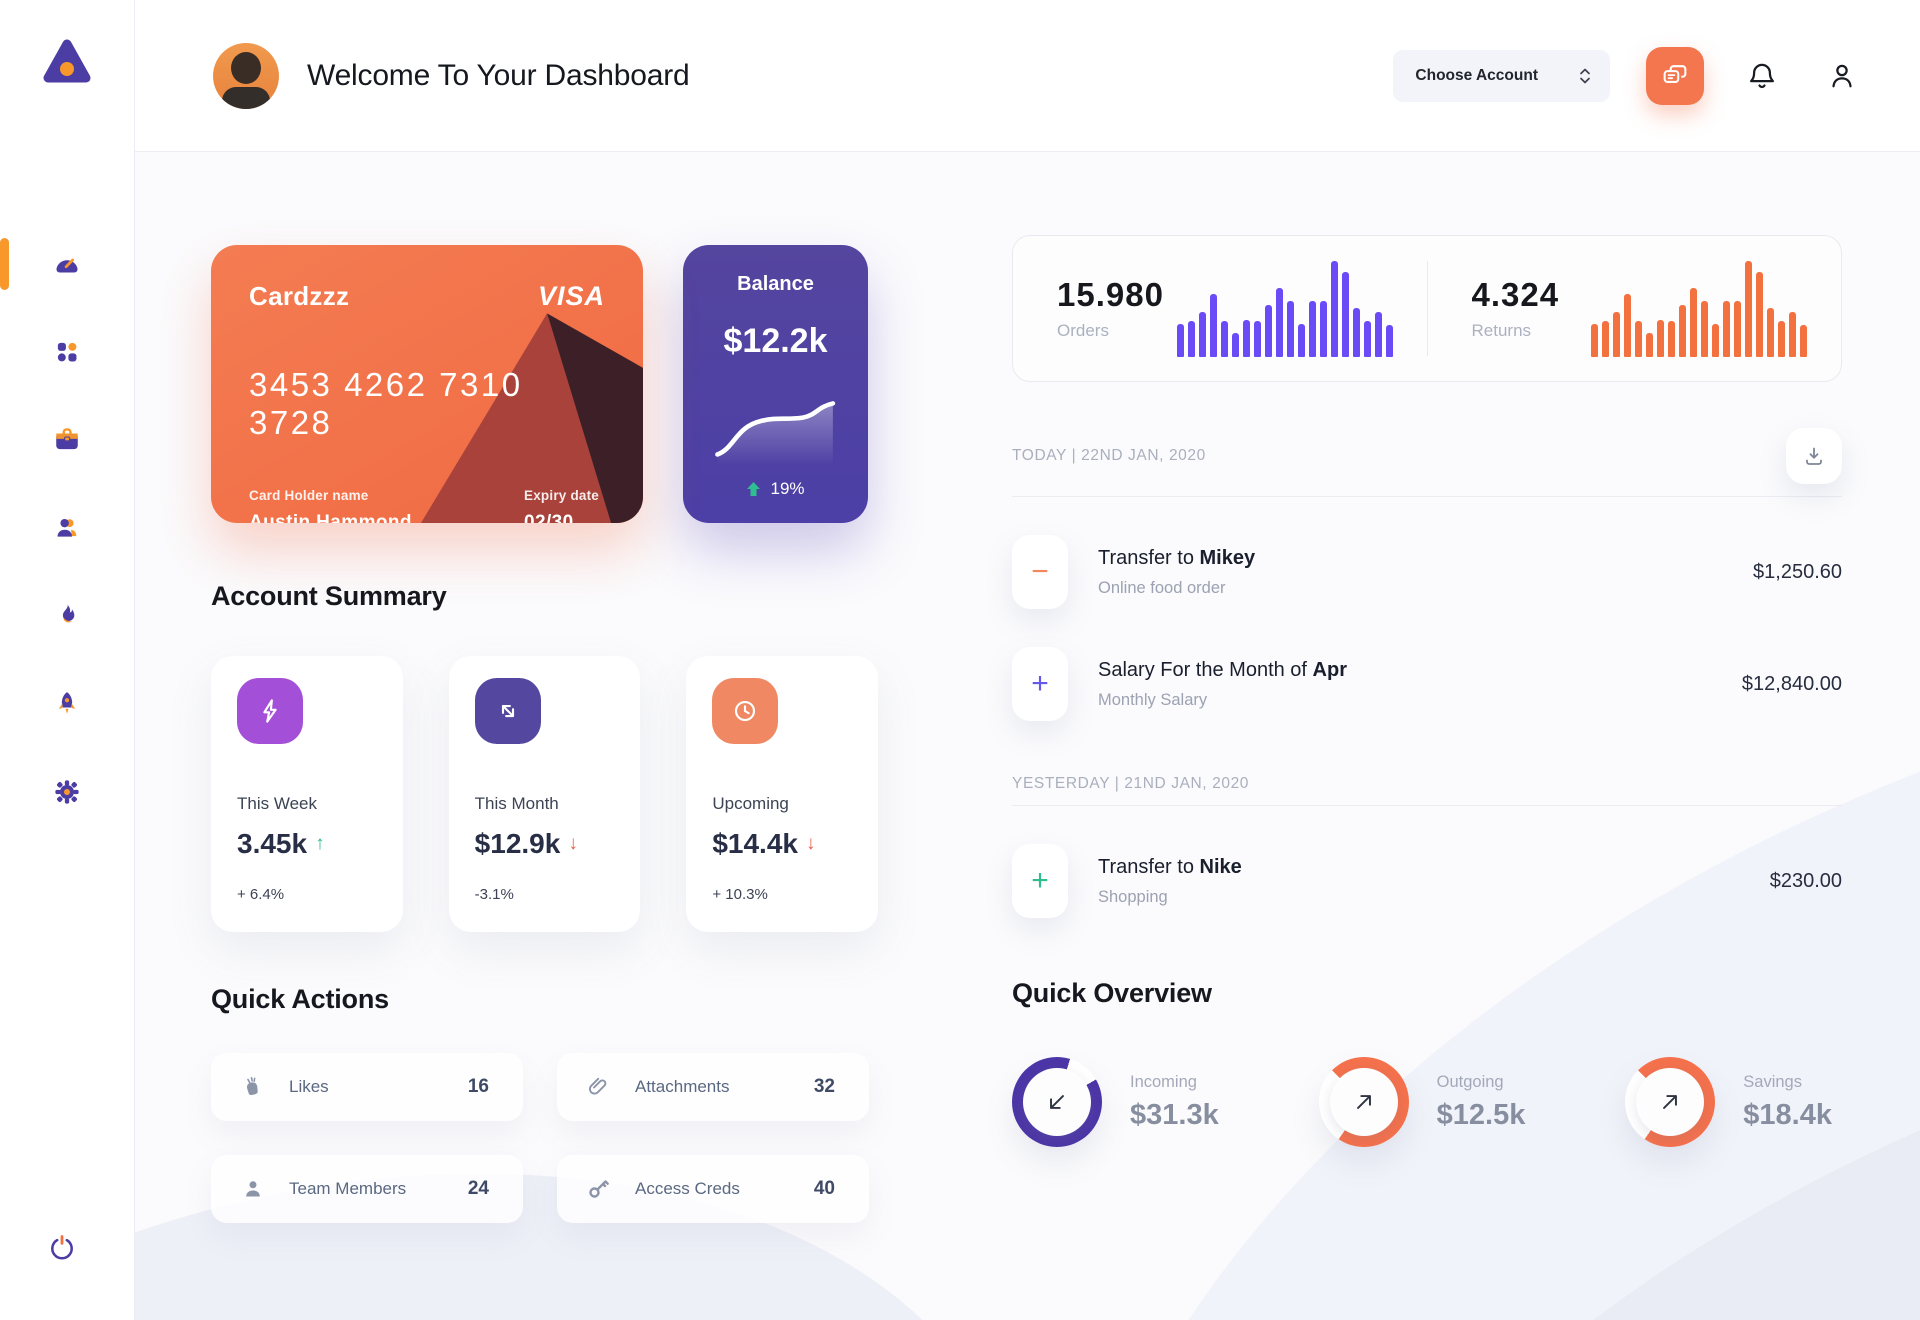 The image size is (1920, 1320). Describe the element at coordinates (1115, 1102) in the screenshot. I see `overview-incoming: Incoming $31.3k` at that location.